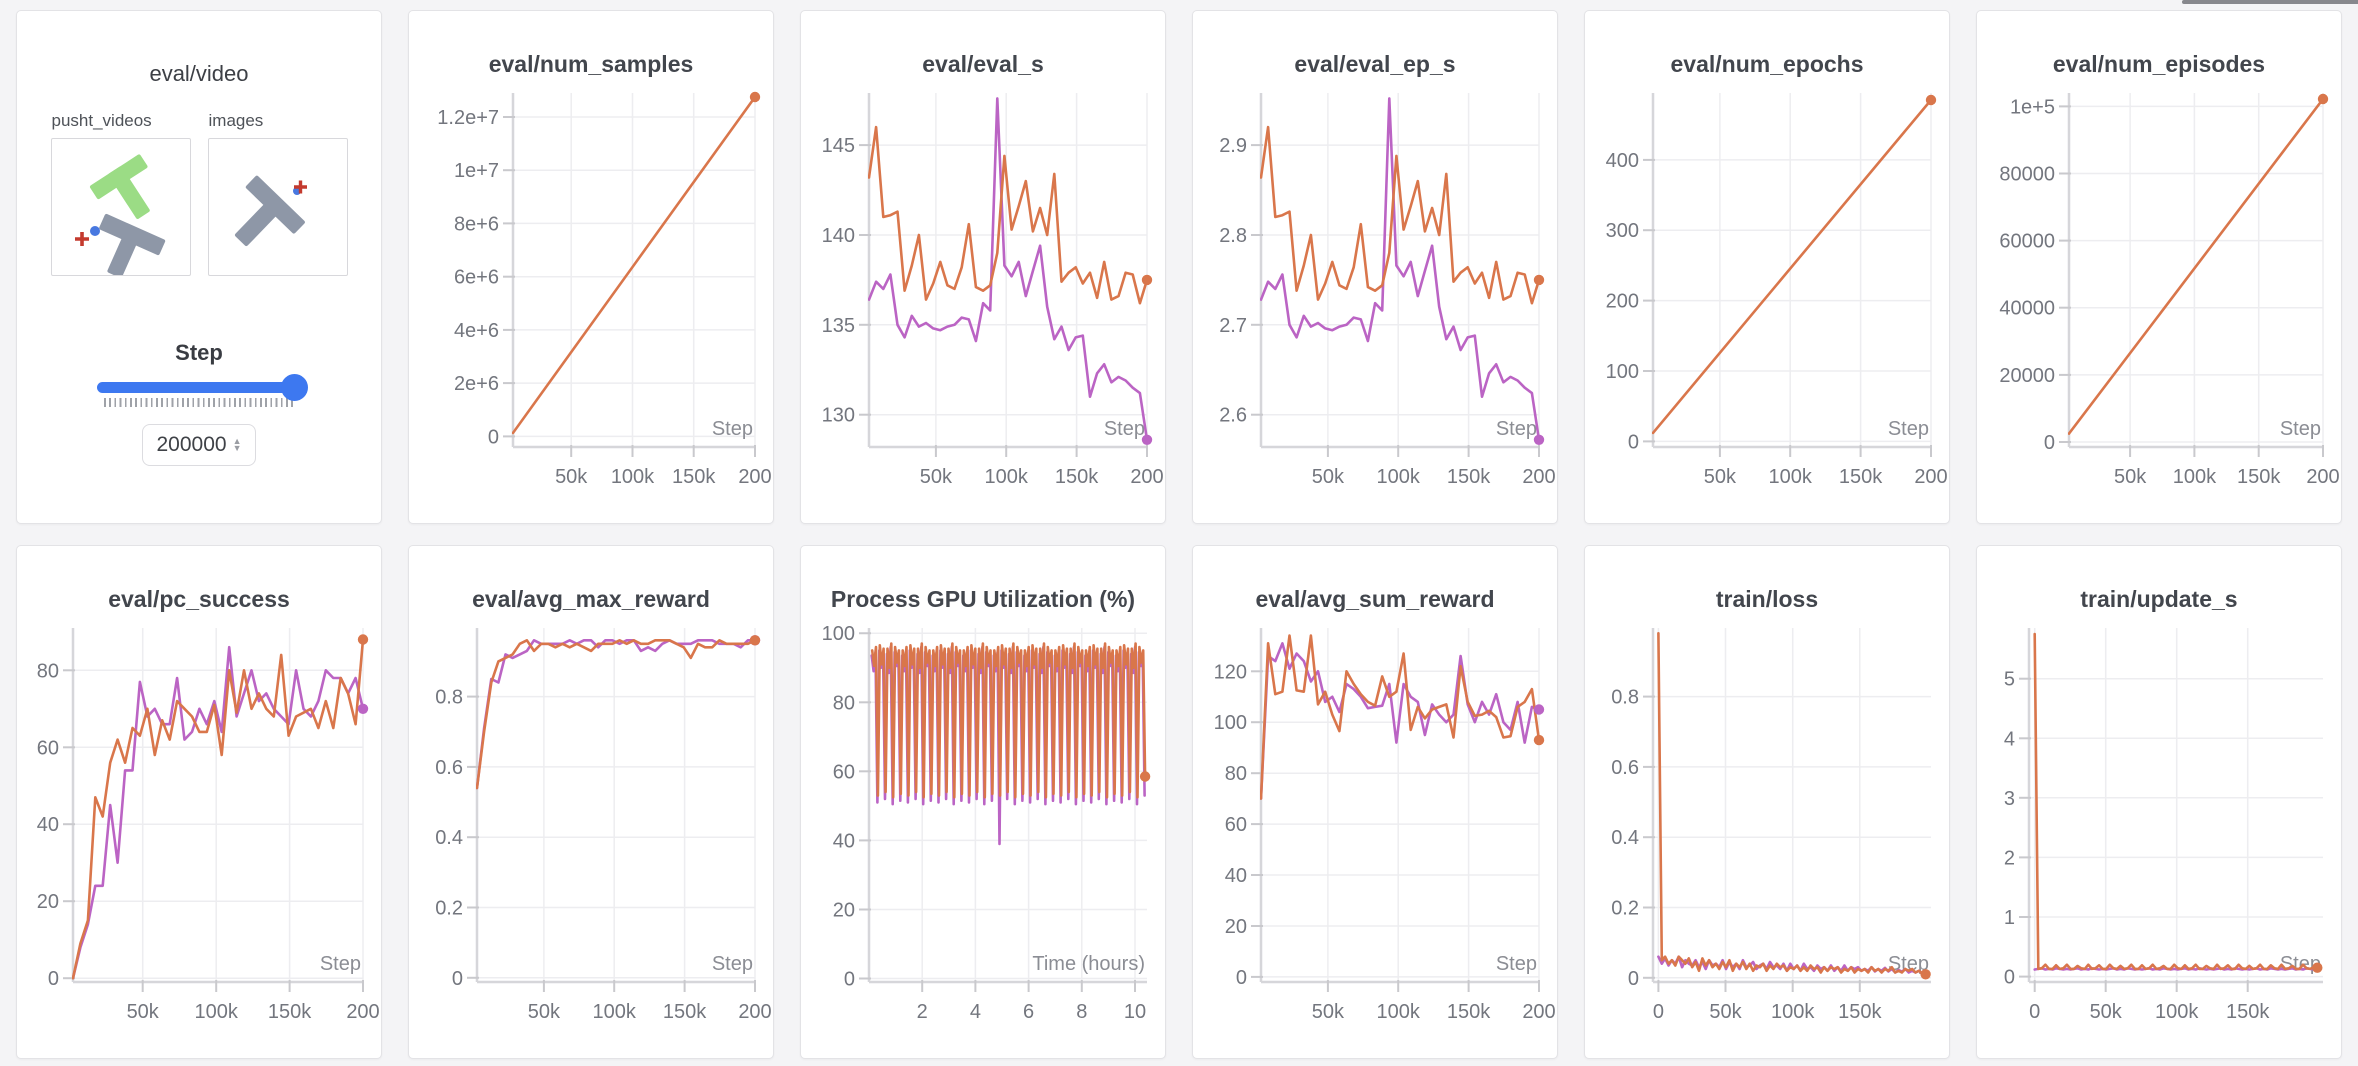  Describe the element at coordinates (2009, 799) in the screenshot. I see `svg-text: 3` at that location.